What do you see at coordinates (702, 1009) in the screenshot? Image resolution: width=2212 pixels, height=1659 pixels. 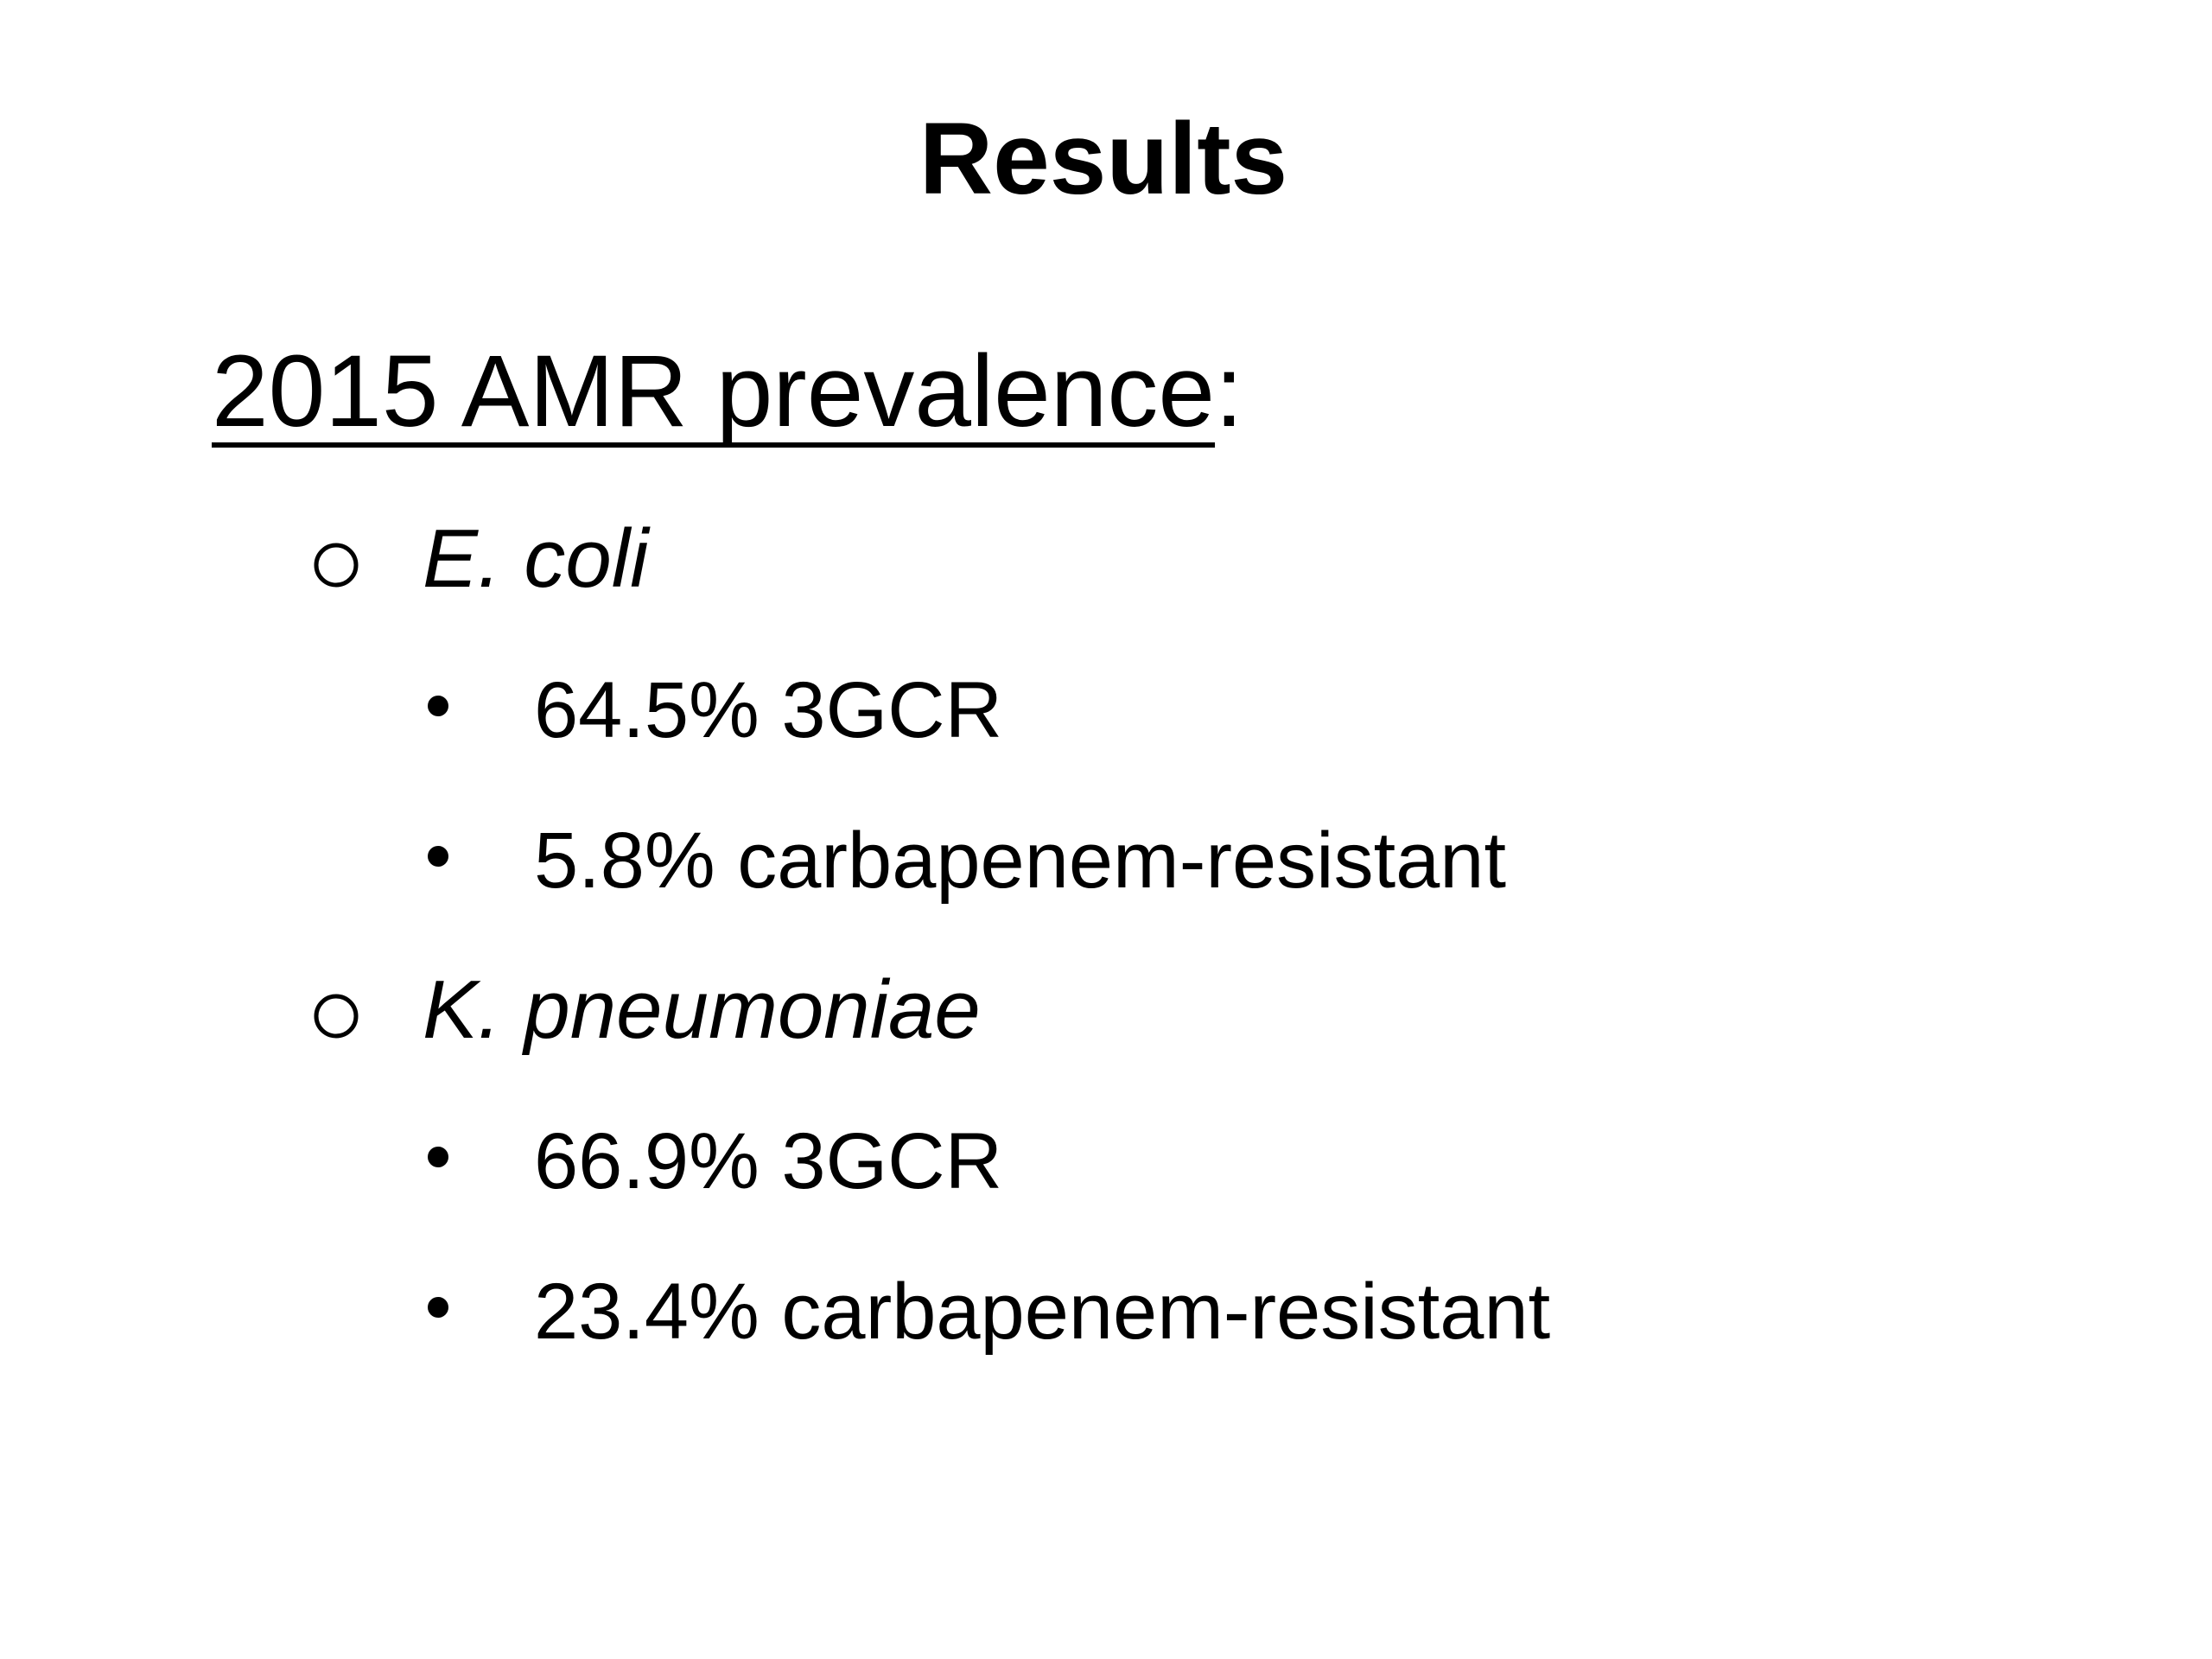 I see `organism-name: K. pneumoniae` at bounding box center [702, 1009].